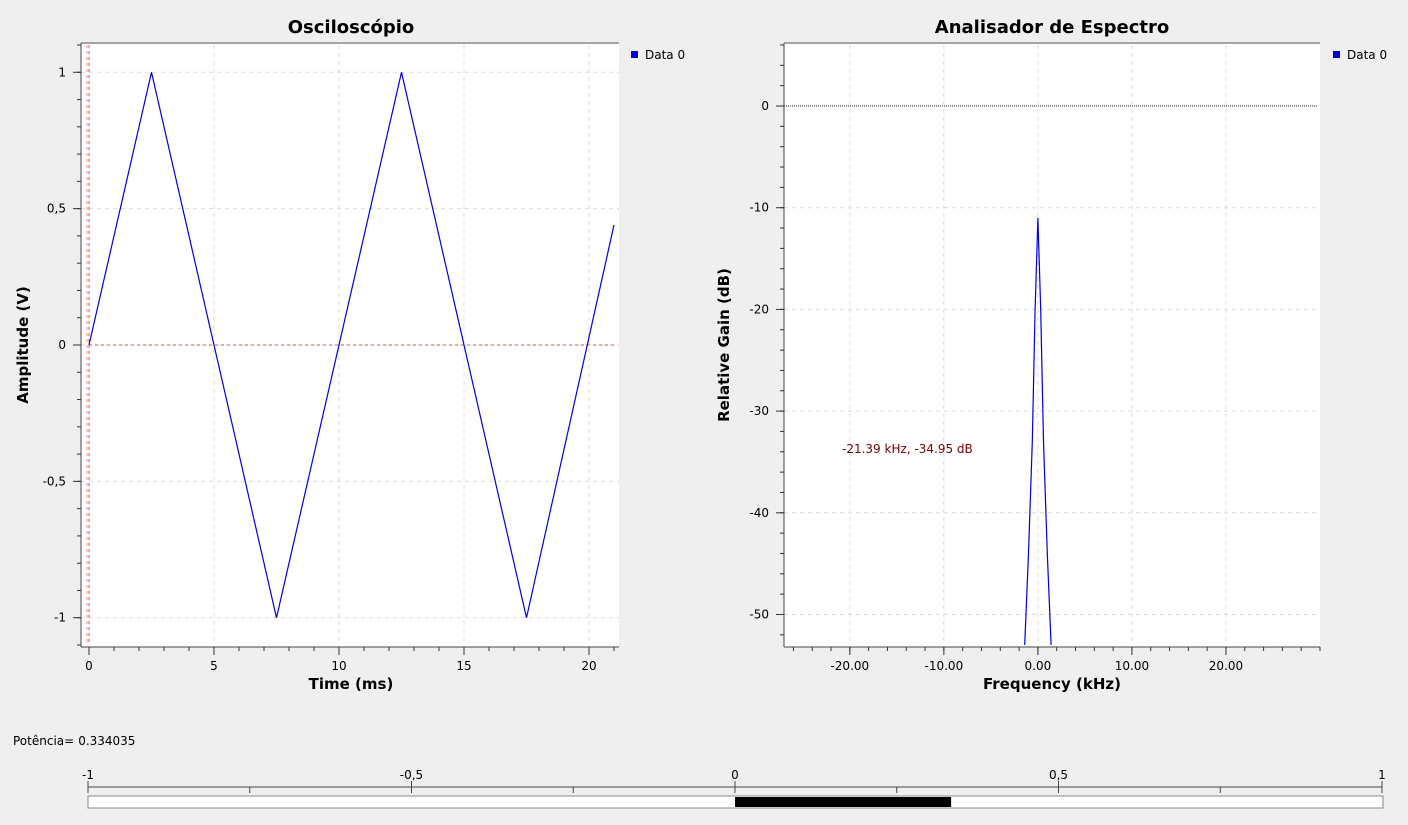  What do you see at coordinates (60, 618) in the screenshot?
I see `y-tick-label: -1` at bounding box center [60, 618].